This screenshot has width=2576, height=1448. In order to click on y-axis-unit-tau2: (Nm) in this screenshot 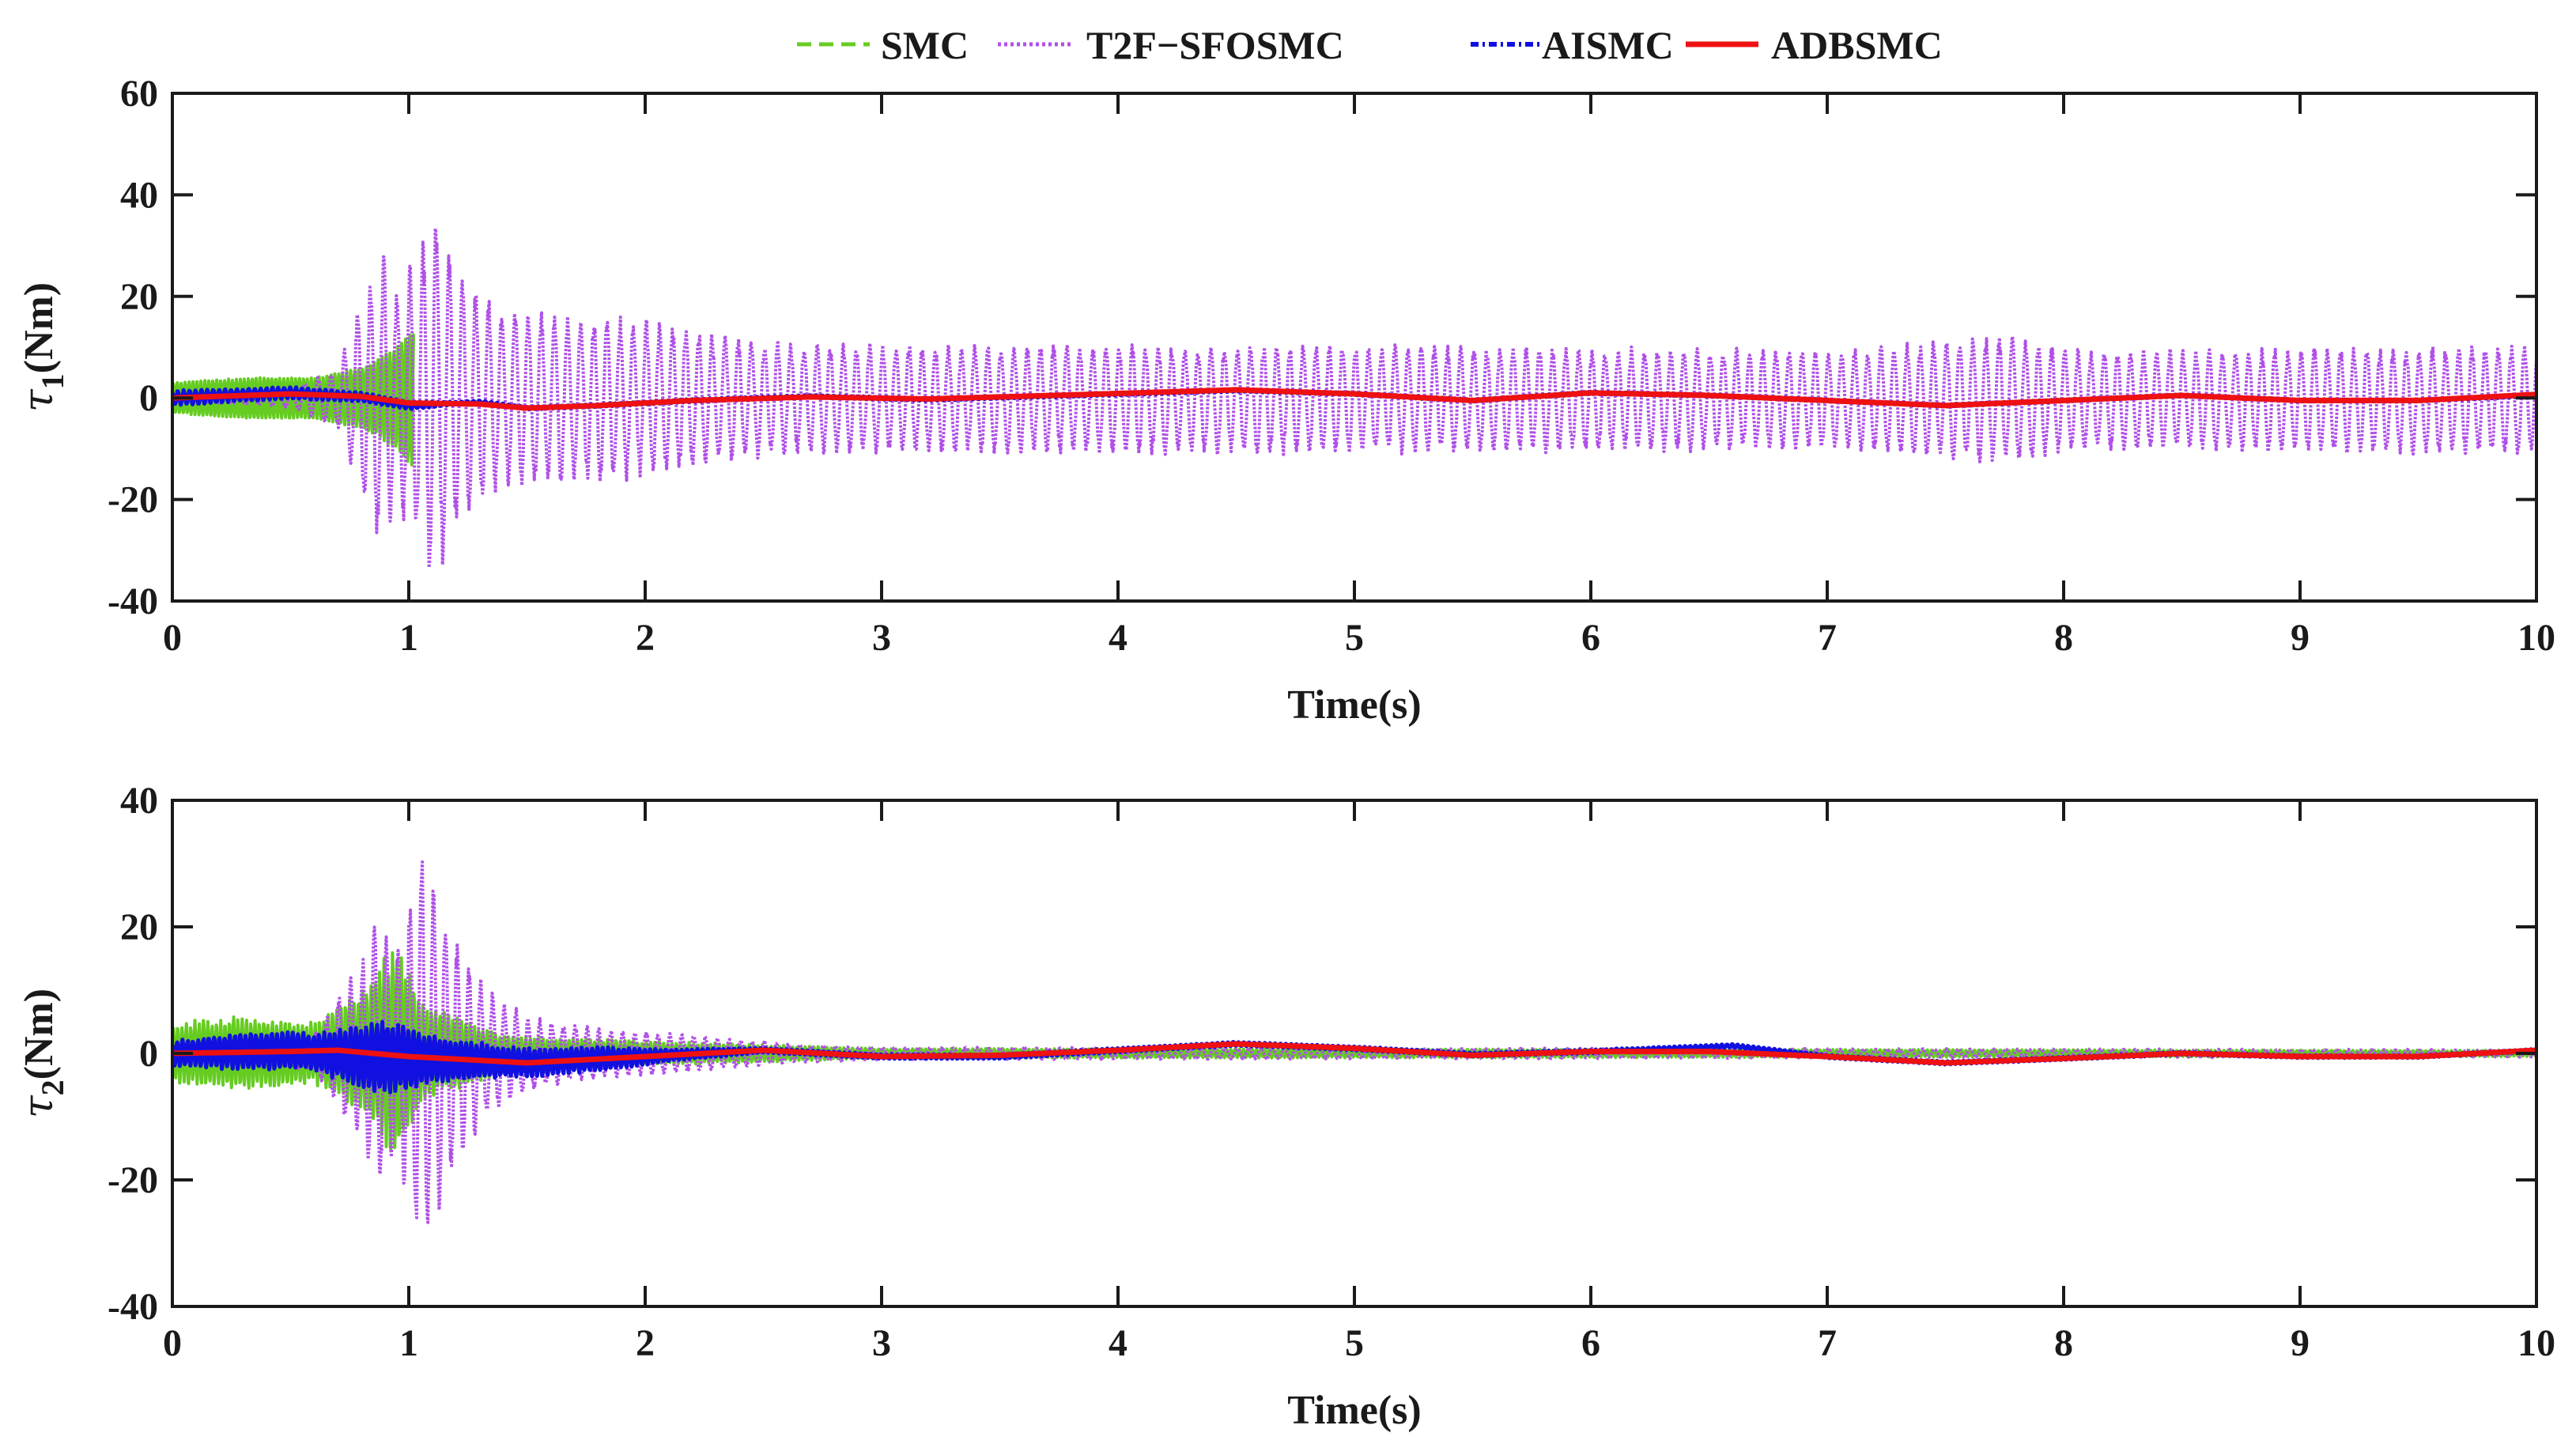, I will do `click(39, 1034)`.